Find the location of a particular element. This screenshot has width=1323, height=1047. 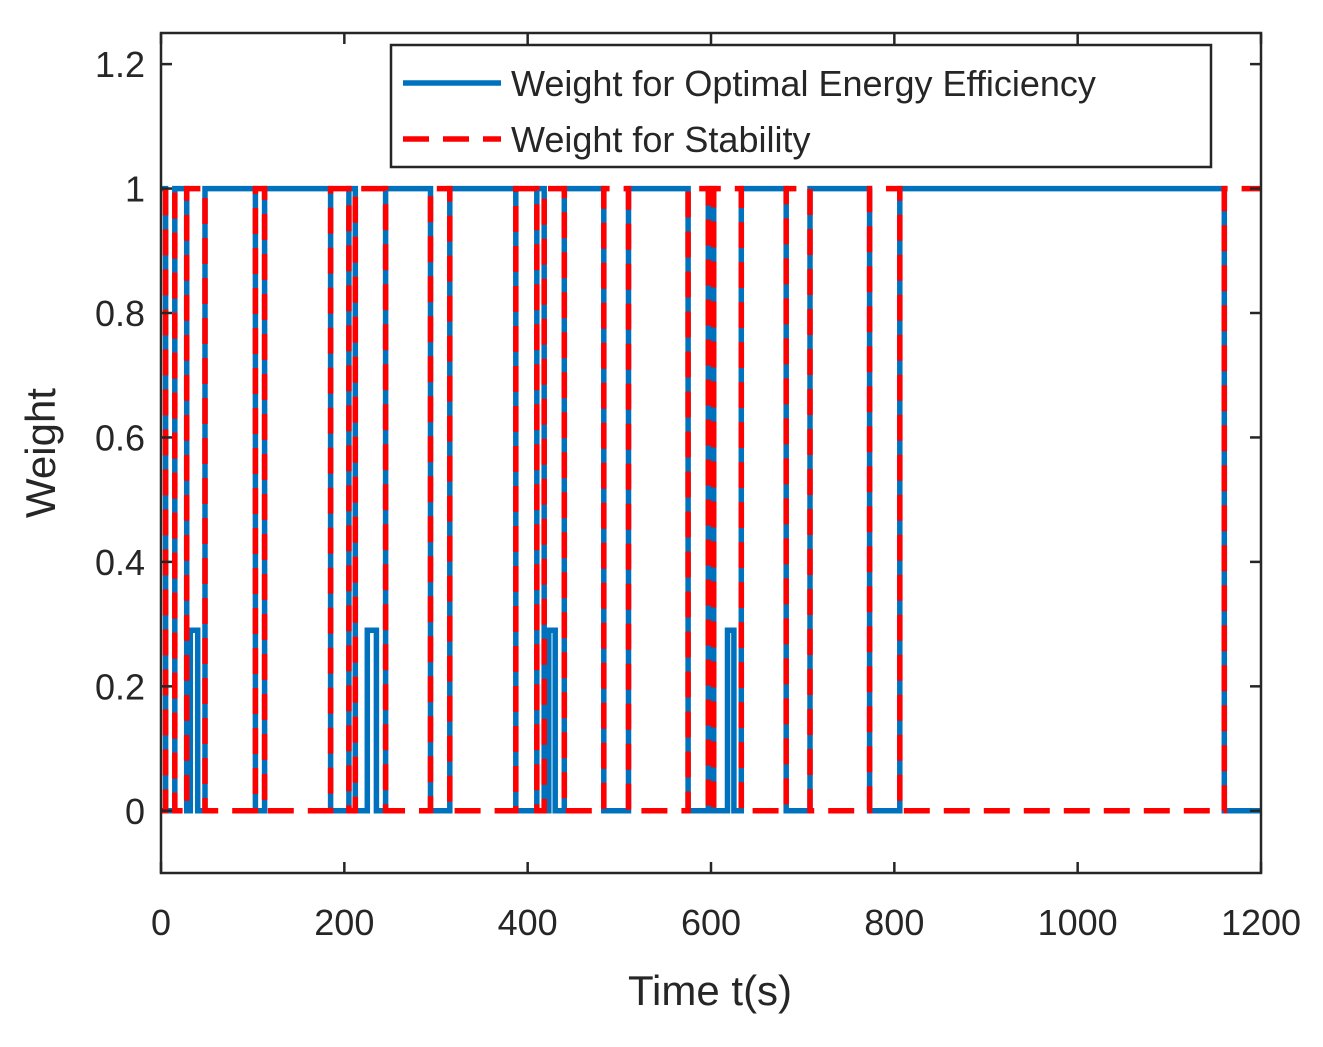

y-tick-label: 0.6 is located at coordinates (120, 437).